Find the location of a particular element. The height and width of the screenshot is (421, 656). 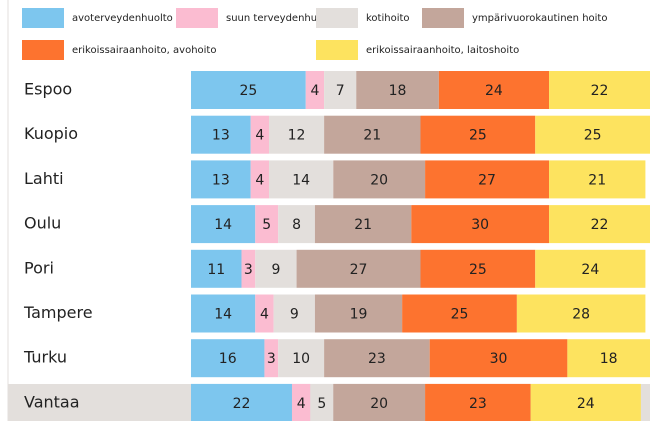

category-label: Pori is located at coordinates (39, 267).